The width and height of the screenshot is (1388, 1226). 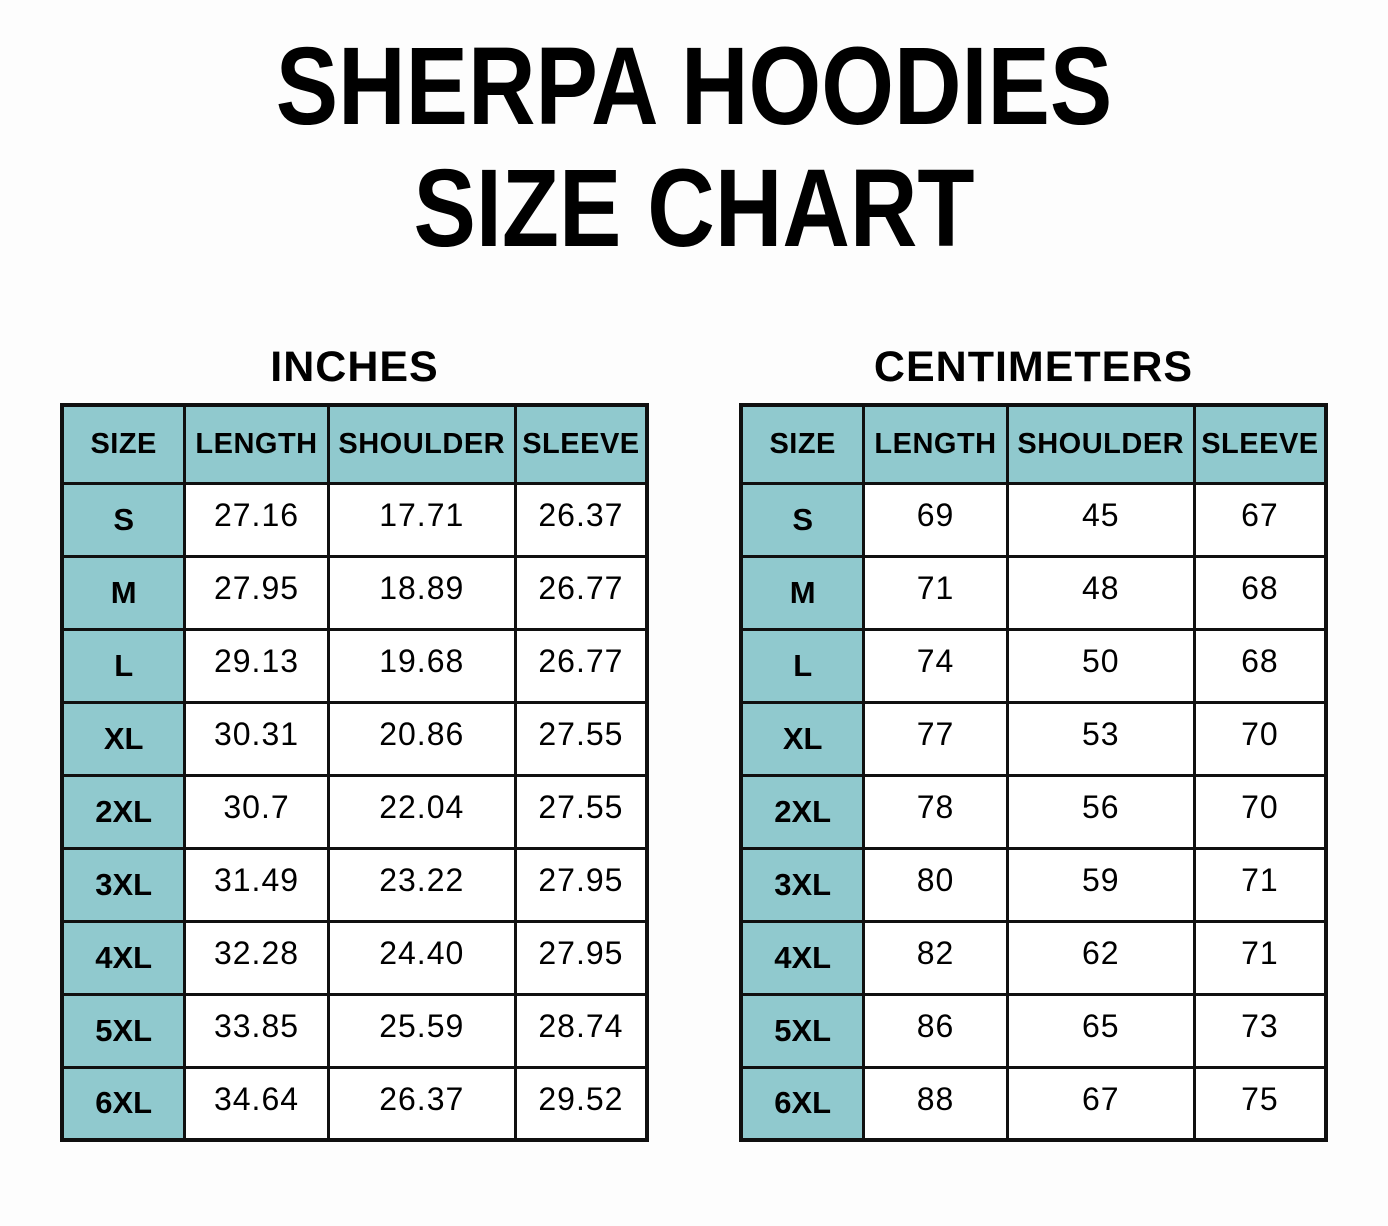 I want to click on measurement-cell: 32.28, so click(x=256, y=957).